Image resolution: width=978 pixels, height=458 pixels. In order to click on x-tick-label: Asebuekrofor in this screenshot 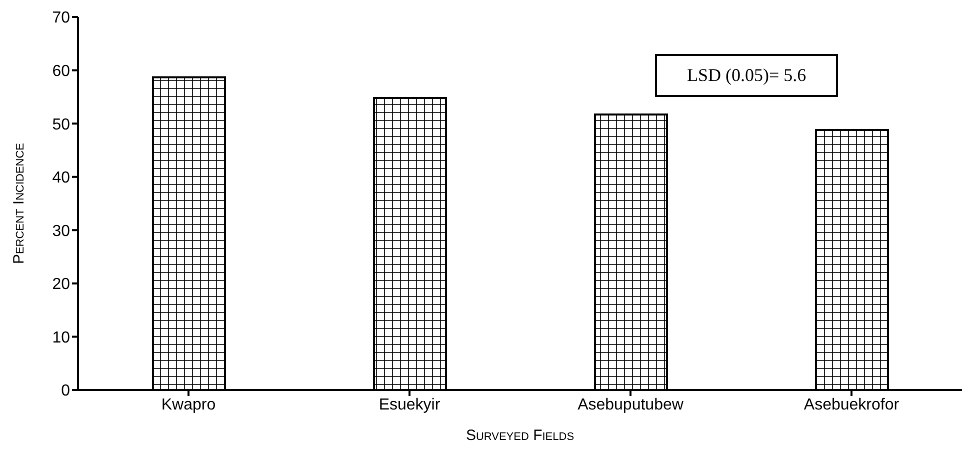, I will do `click(852, 405)`.